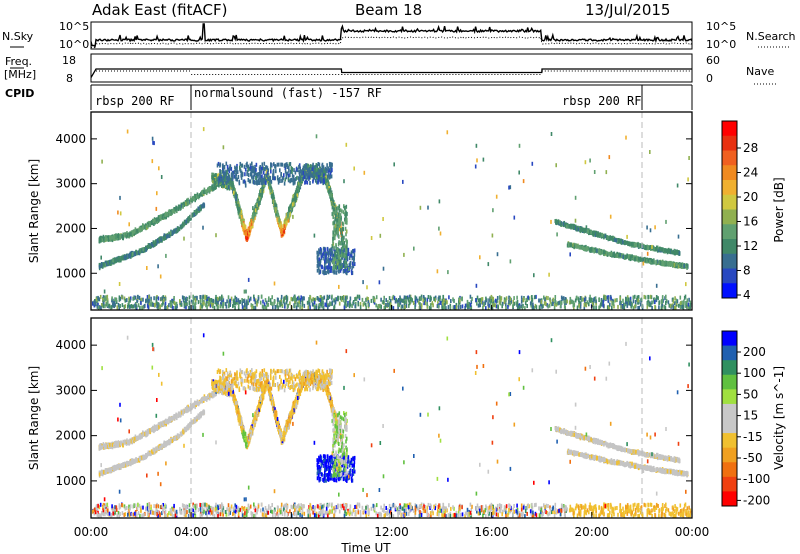 This screenshot has height=554, width=800. Describe the element at coordinates (721, 26) in the screenshot. I see `nsky-tick-top-right: 10^5` at that location.